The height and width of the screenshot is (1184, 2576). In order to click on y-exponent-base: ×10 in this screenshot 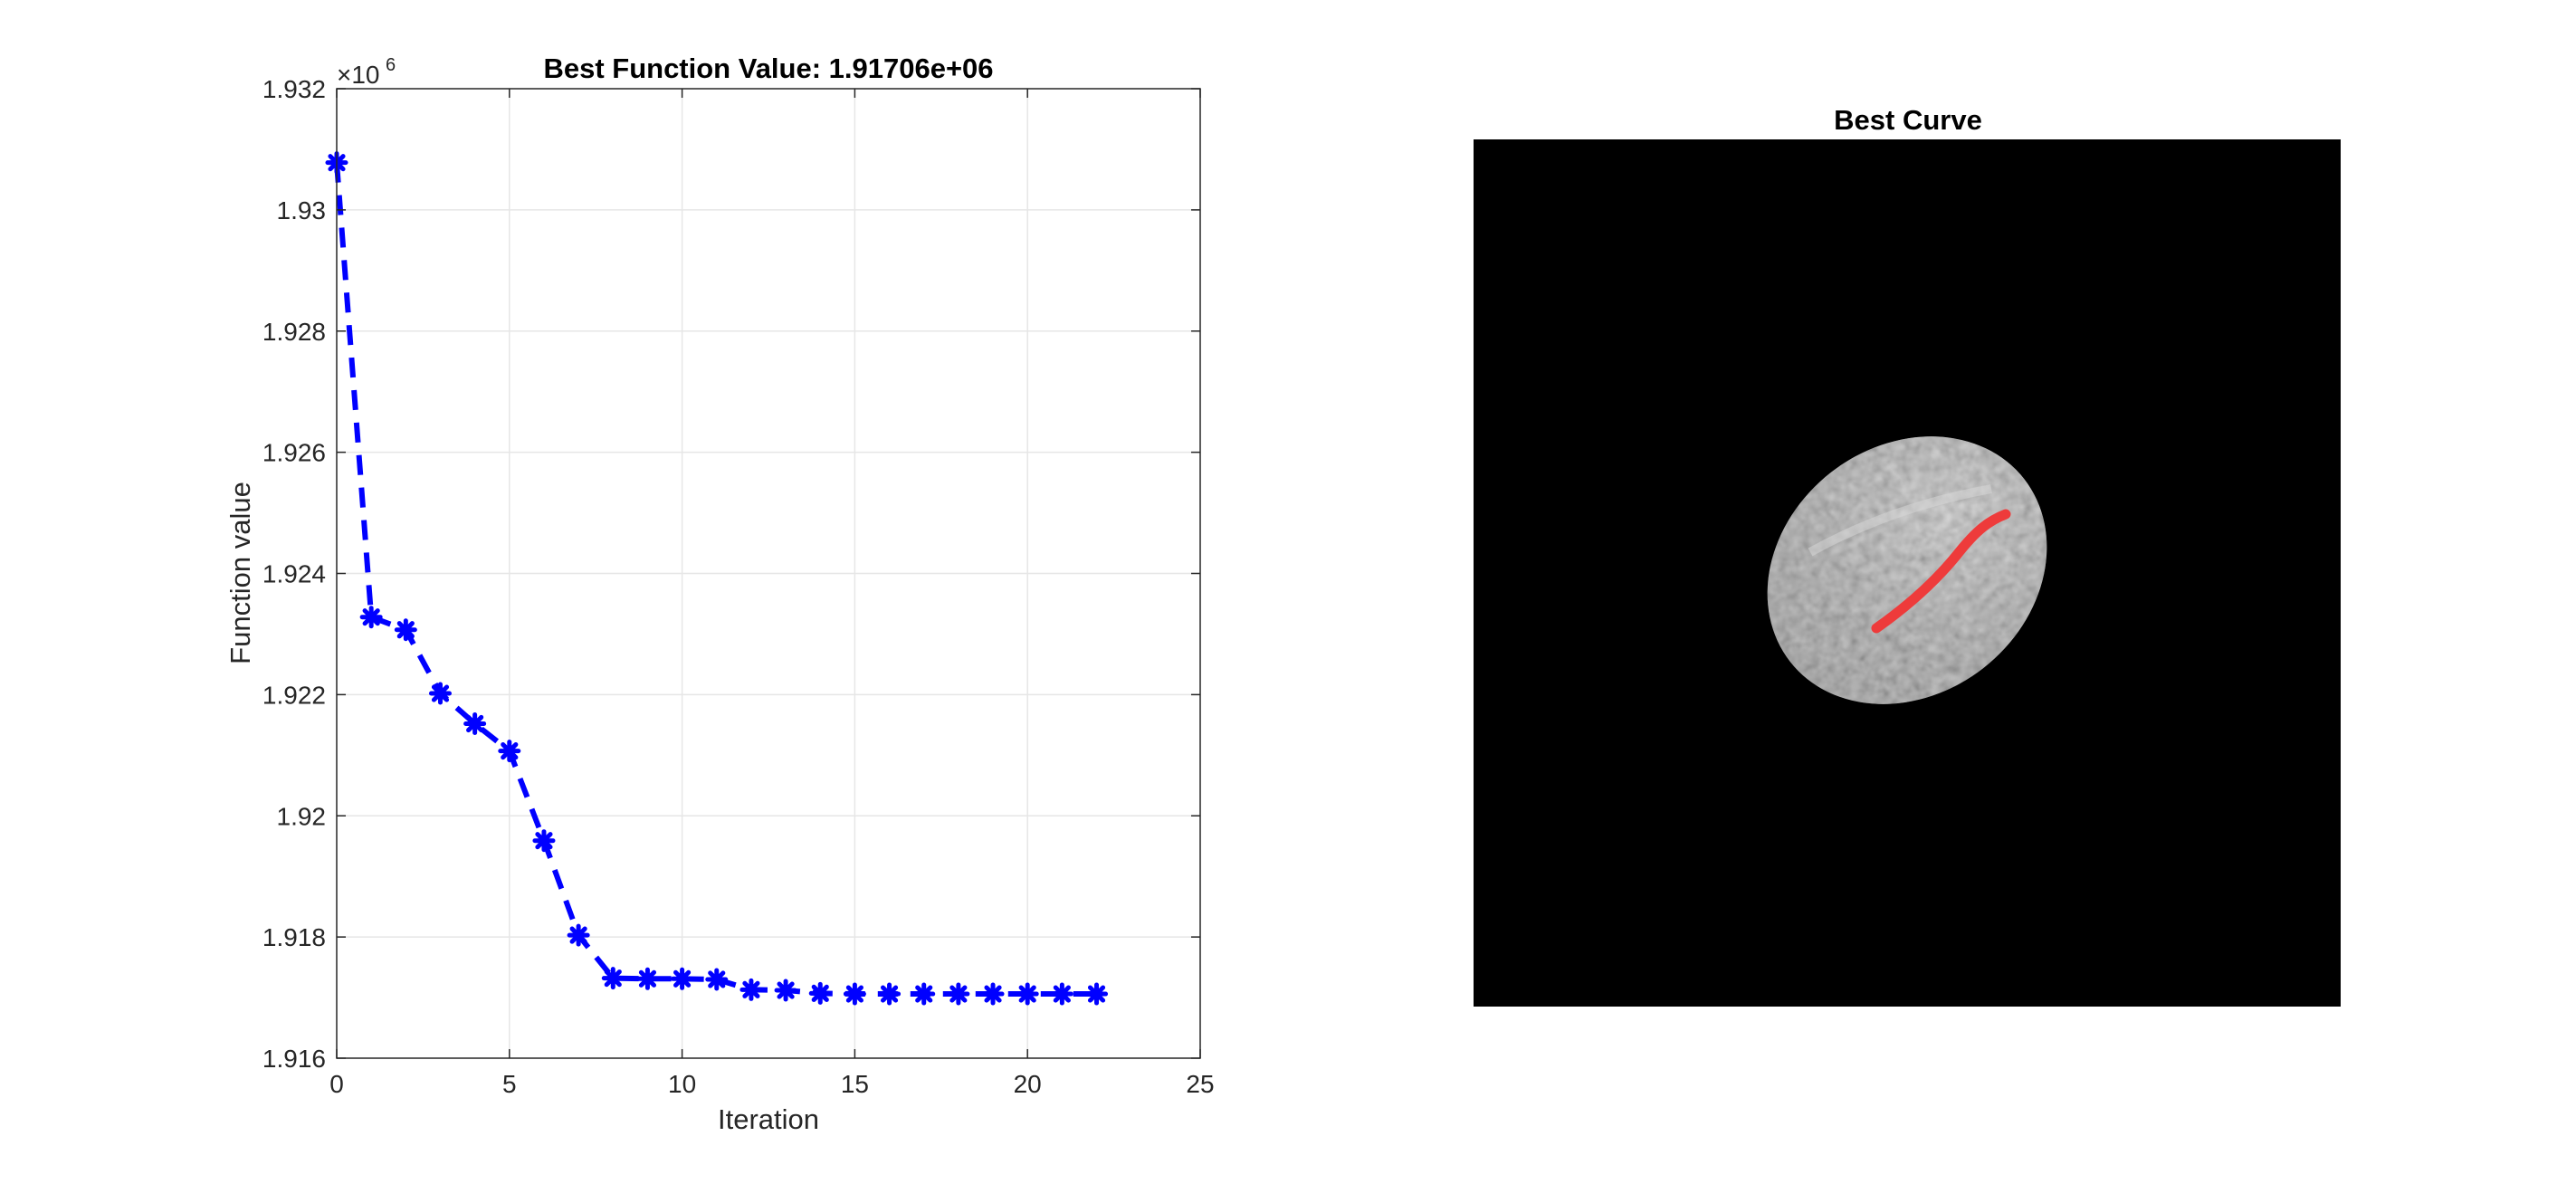, I will do `click(359, 75)`.